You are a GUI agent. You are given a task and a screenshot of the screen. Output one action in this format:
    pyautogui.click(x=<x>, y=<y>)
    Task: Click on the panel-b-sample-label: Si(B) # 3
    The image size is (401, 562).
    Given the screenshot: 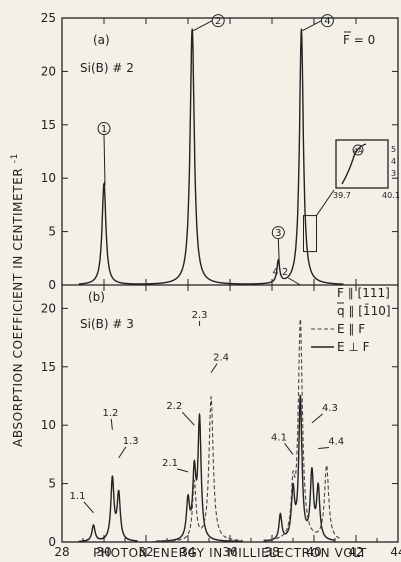 What is the action you would take?
    pyautogui.click(x=107, y=324)
    